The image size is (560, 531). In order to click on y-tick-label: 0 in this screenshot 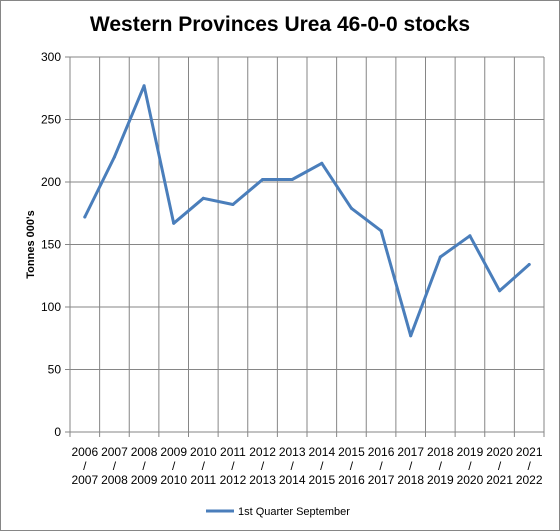, I will do `click(57, 432)`.